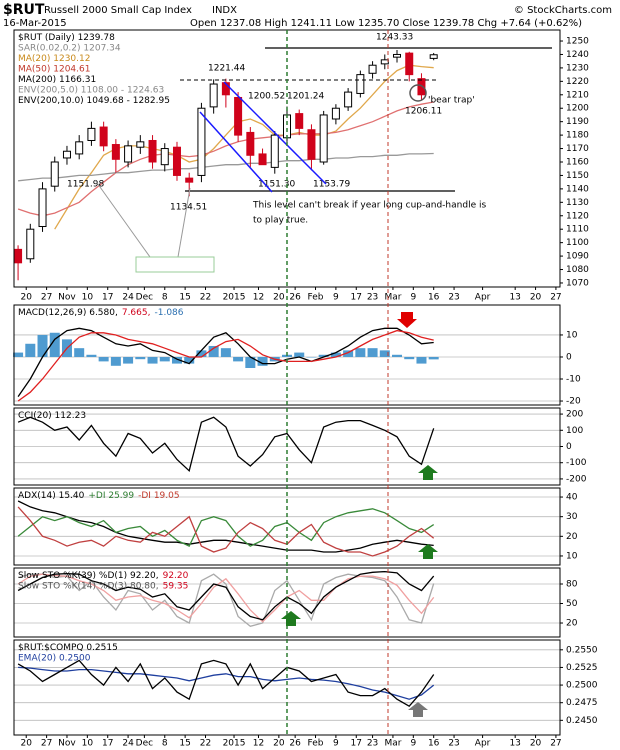 The image size is (620, 750). What do you see at coordinates (582, 686) in the screenshot?
I see `y-tick-label: 0.2500` at bounding box center [582, 686].